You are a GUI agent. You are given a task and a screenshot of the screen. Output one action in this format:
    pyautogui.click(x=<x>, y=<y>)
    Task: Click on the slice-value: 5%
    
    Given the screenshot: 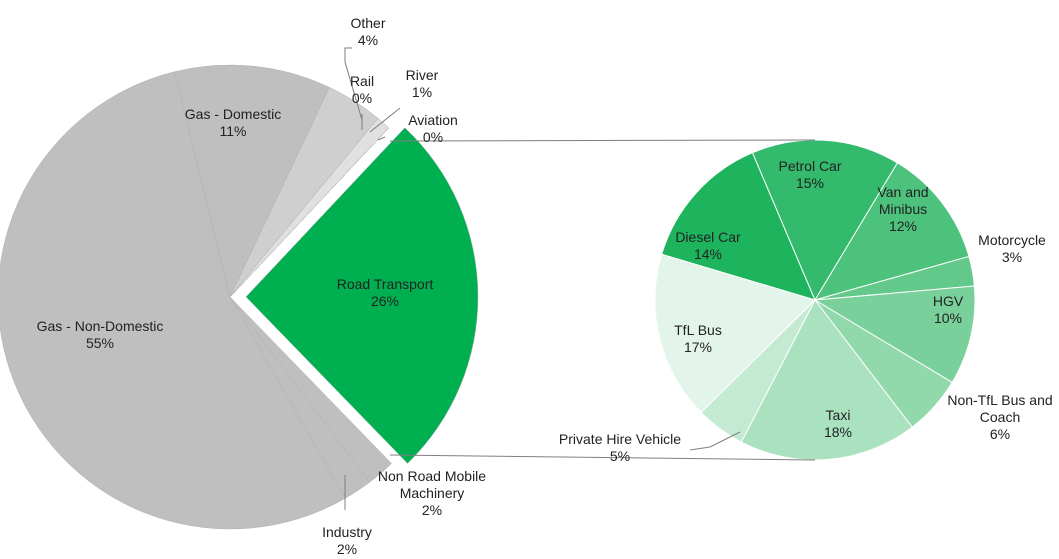 What is the action you would take?
    pyautogui.click(x=620, y=456)
    